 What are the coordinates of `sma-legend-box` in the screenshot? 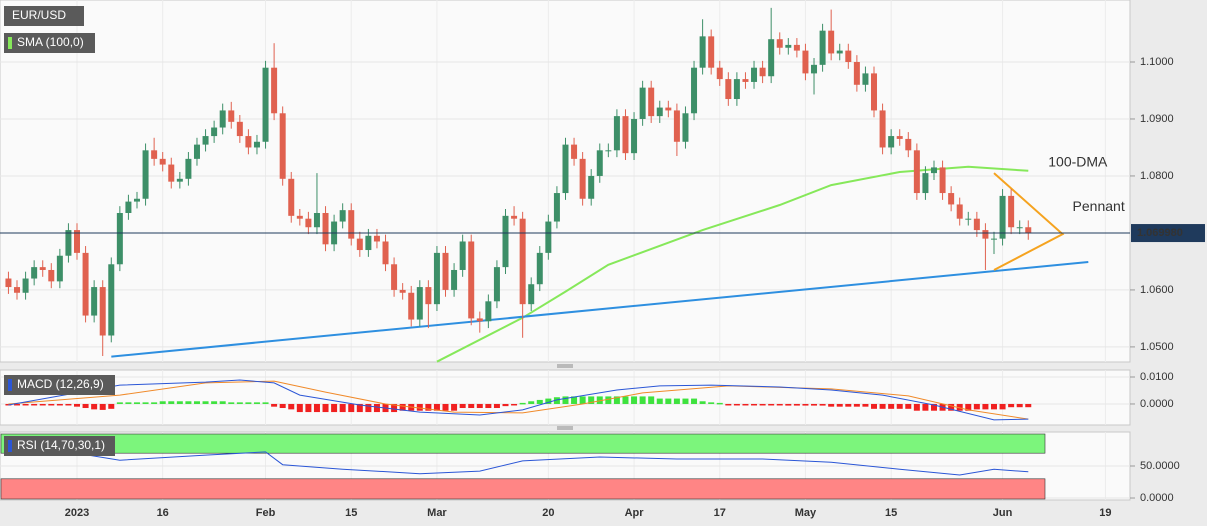 It's located at (49, 43).